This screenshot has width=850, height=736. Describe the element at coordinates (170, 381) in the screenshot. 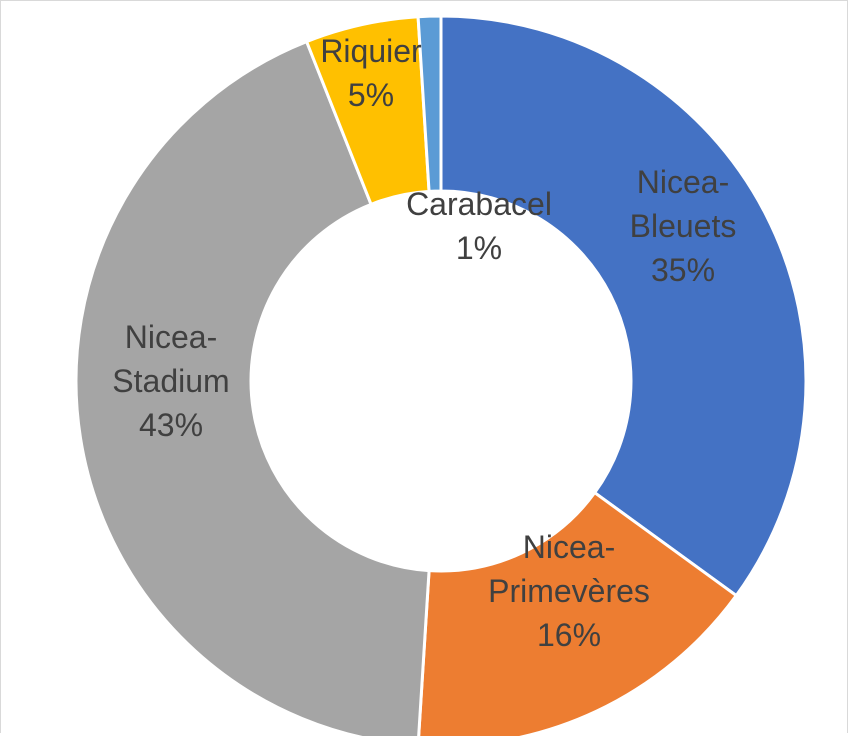

I see `slice-label-nicea-stadium: Nicea-Stadium 43%` at that location.